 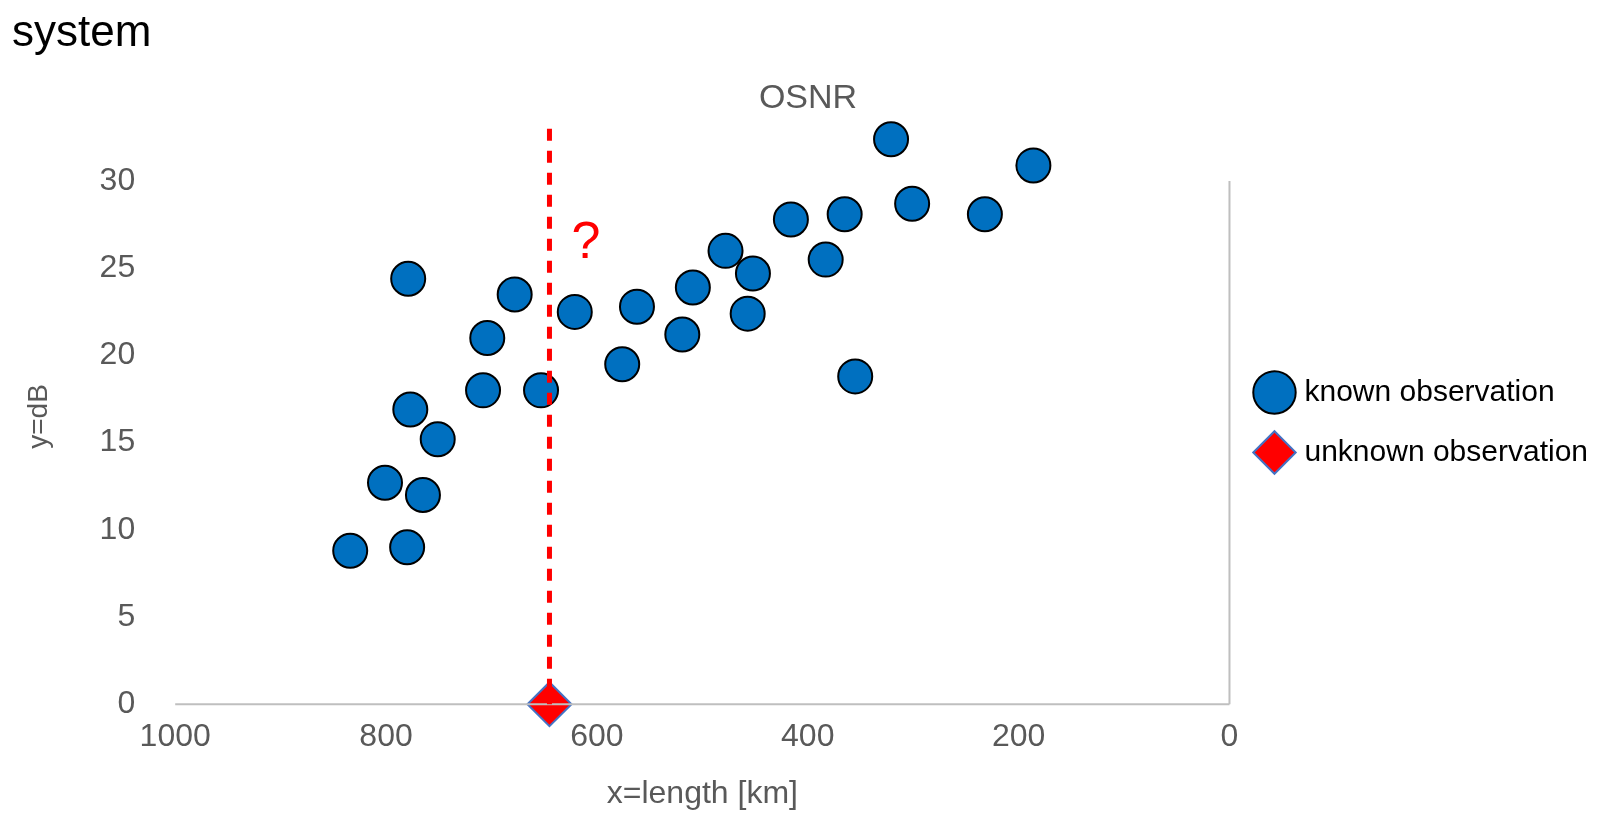 I want to click on annotation: ?, so click(x=586, y=240).